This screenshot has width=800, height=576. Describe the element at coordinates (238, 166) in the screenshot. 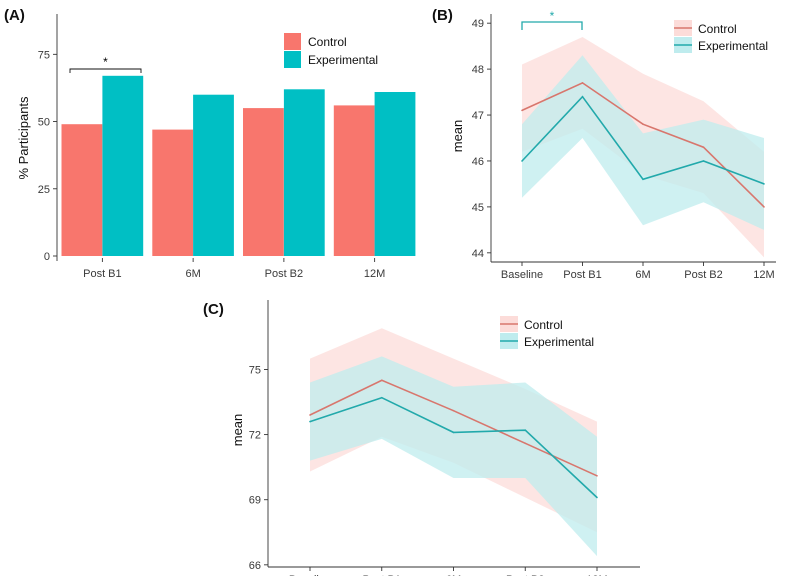

I see `panel-a-bars` at that location.